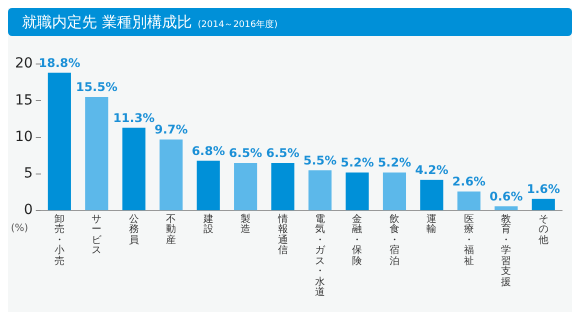 The width and height of the screenshot is (580, 320). What do you see at coordinates (171, 129) in the screenshot?
I see `data-label: 9.7%` at bounding box center [171, 129].